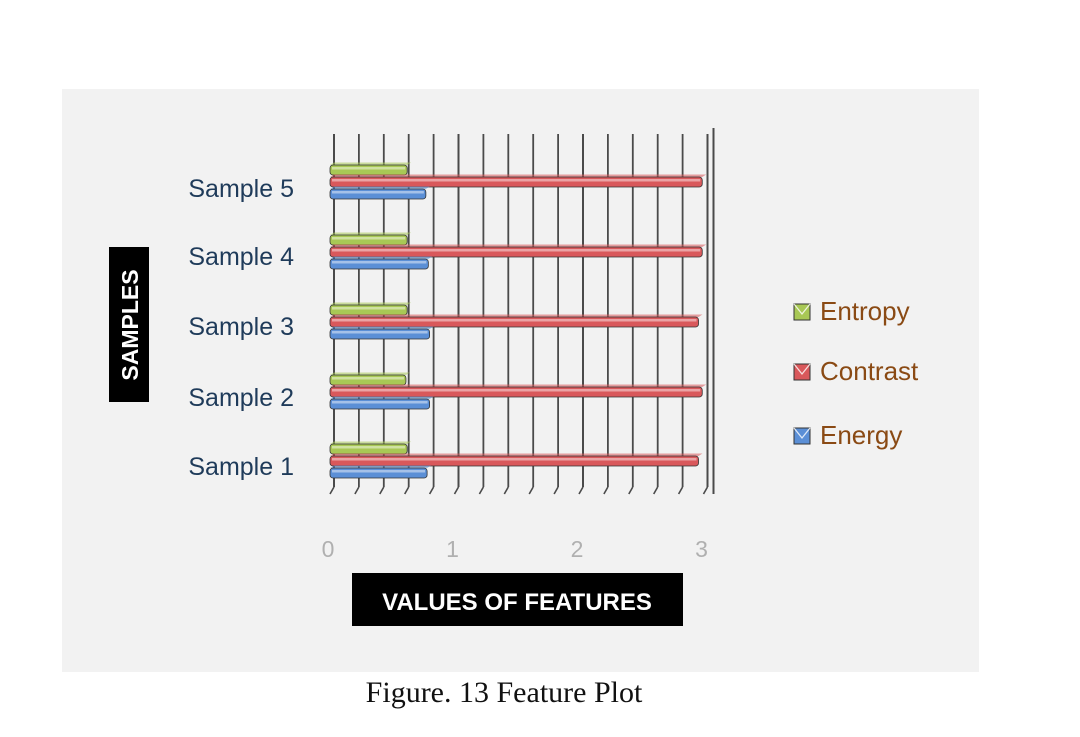 Image resolution: width=1080 pixels, height=737 pixels. I want to click on y-axis-title-box: SAMPLES, so click(129, 324).